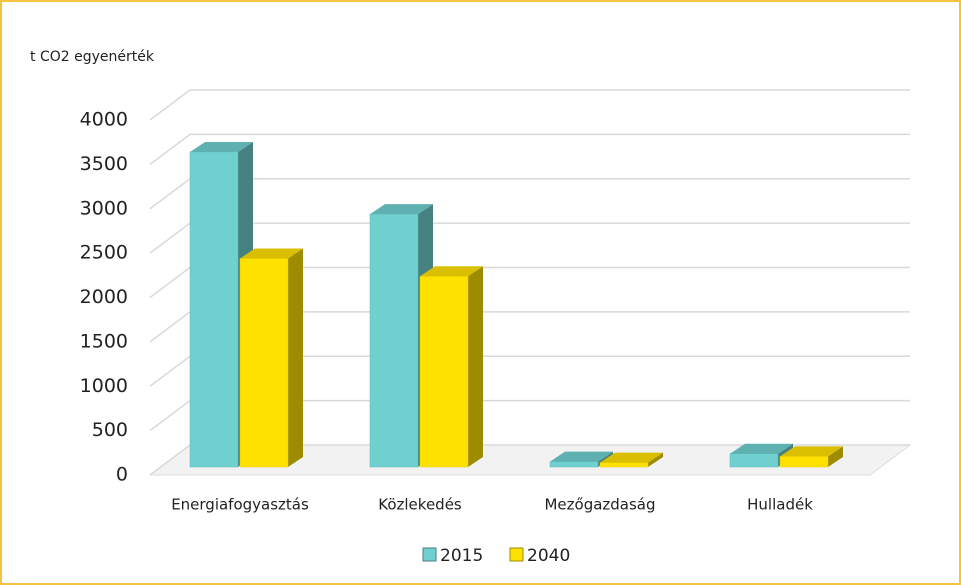 The image size is (961, 585). What do you see at coordinates (780, 505) in the screenshot?
I see `x-tick-label: Hulladék` at bounding box center [780, 505].